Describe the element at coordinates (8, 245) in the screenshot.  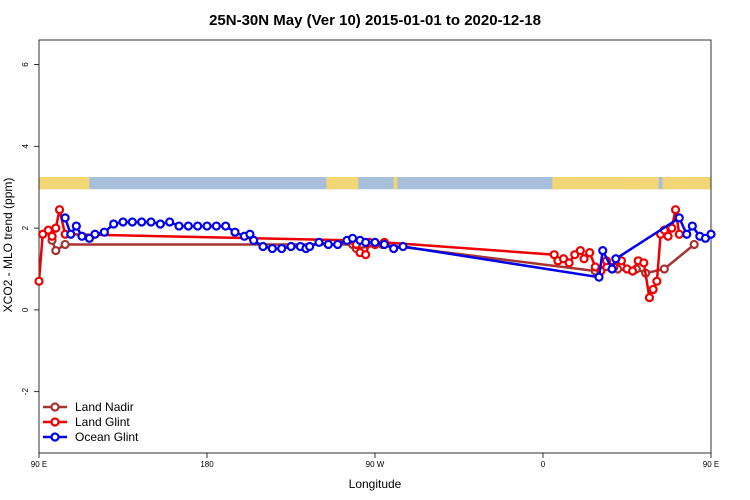
I see `y-axis-title: XCO2 - MLO trend (ppm)` at that location.